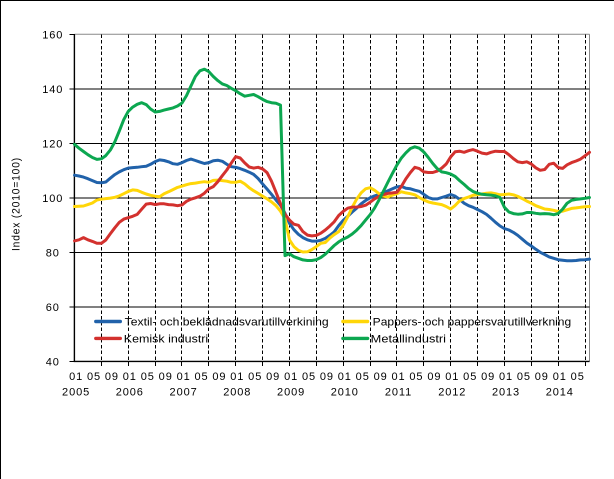 Image resolution: width=614 pixels, height=479 pixels. What do you see at coordinates (166, 339) in the screenshot?
I see `svg-text: Kemisk industri` at bounding box center [166, 339].